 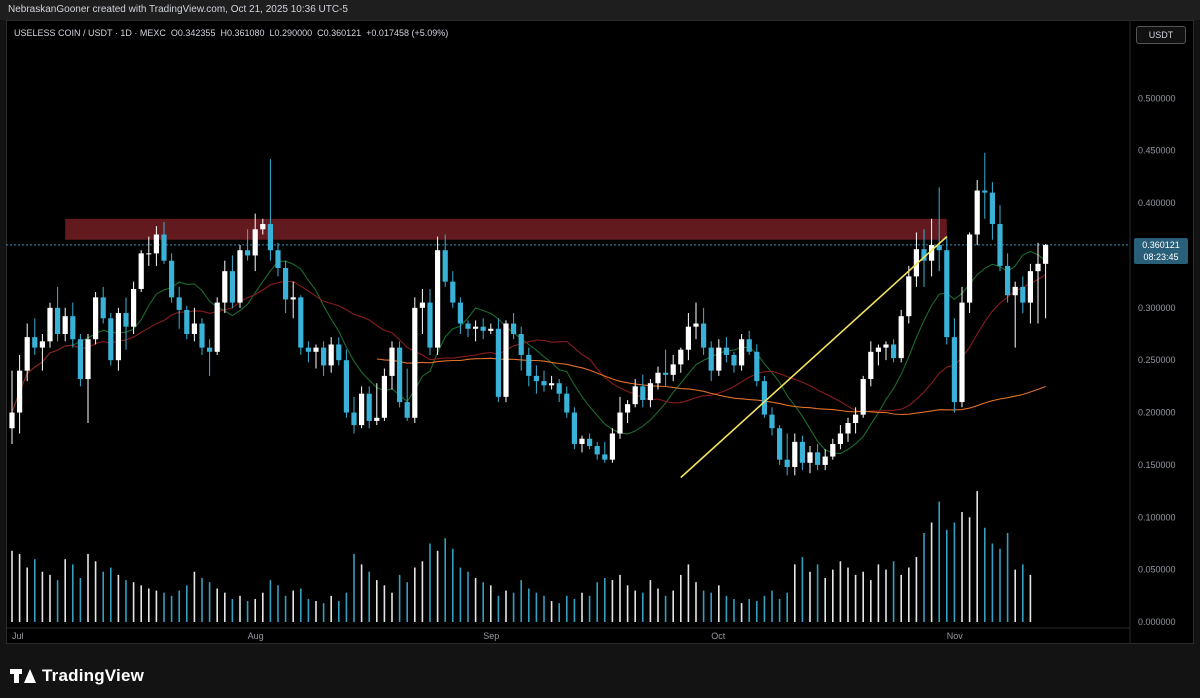 I want to click on last-price-value: 0.360121, so click(x=1161, y=245).